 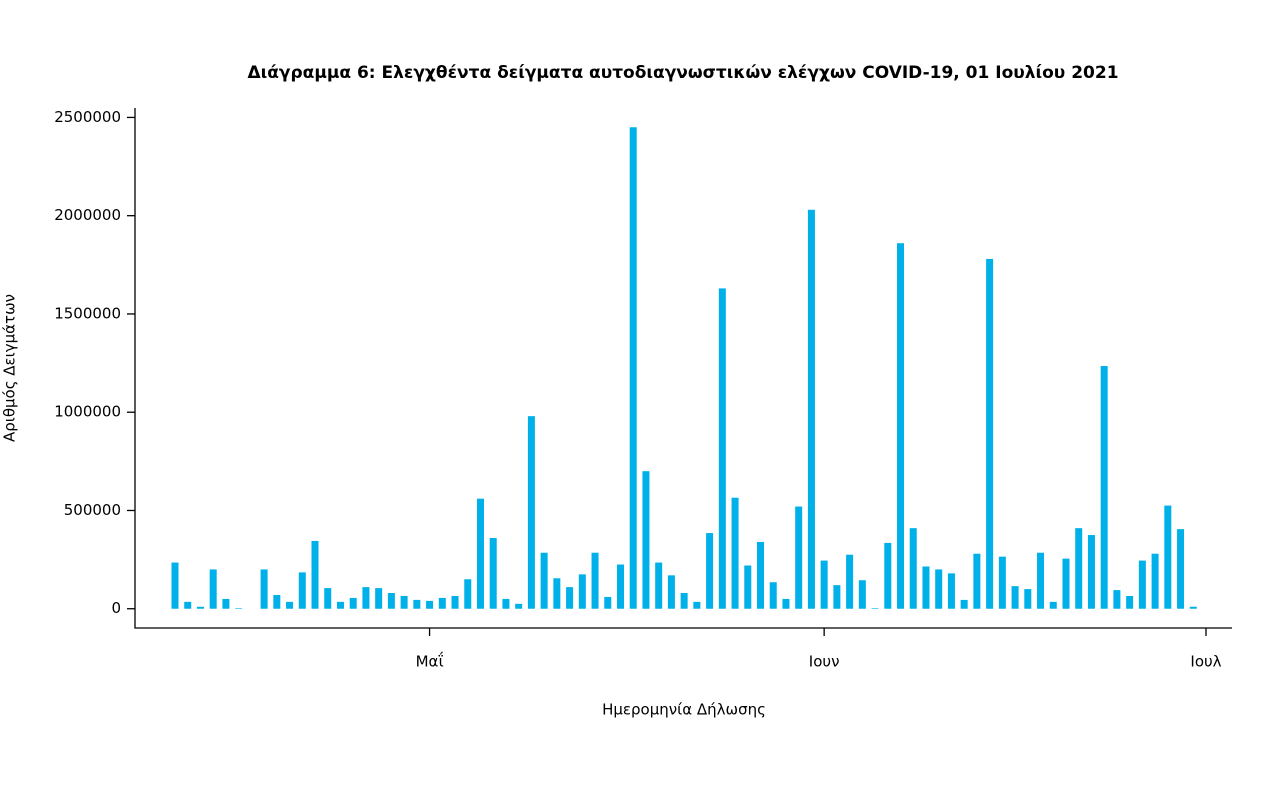 What do you see at coordinates (824, 662) in the screenshot?
I see `x-tick-label: Ιουν` at bounding box center [824, 662].